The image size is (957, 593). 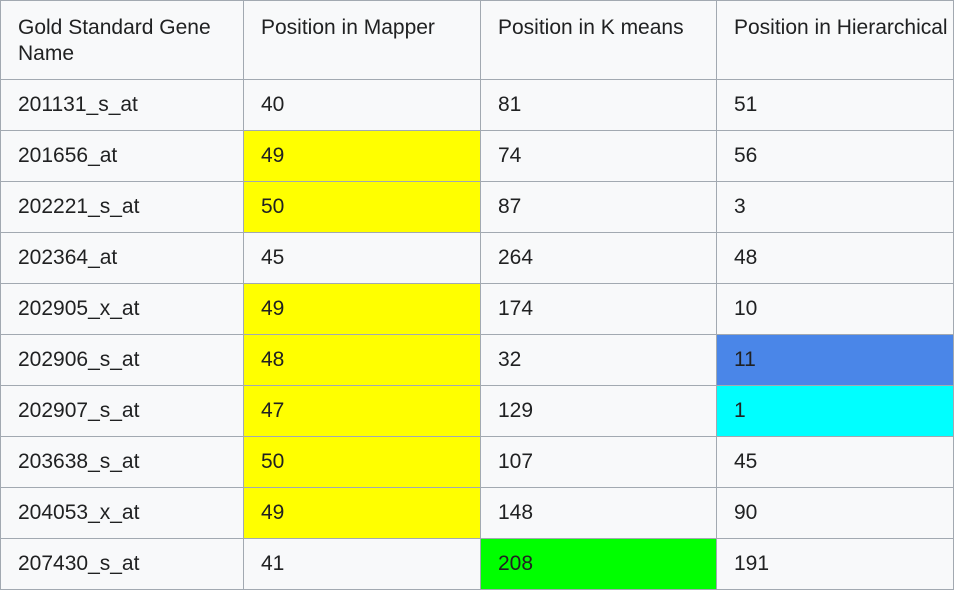 I want to click on cell-hierarchical: 191, so click(x=835, y=564).